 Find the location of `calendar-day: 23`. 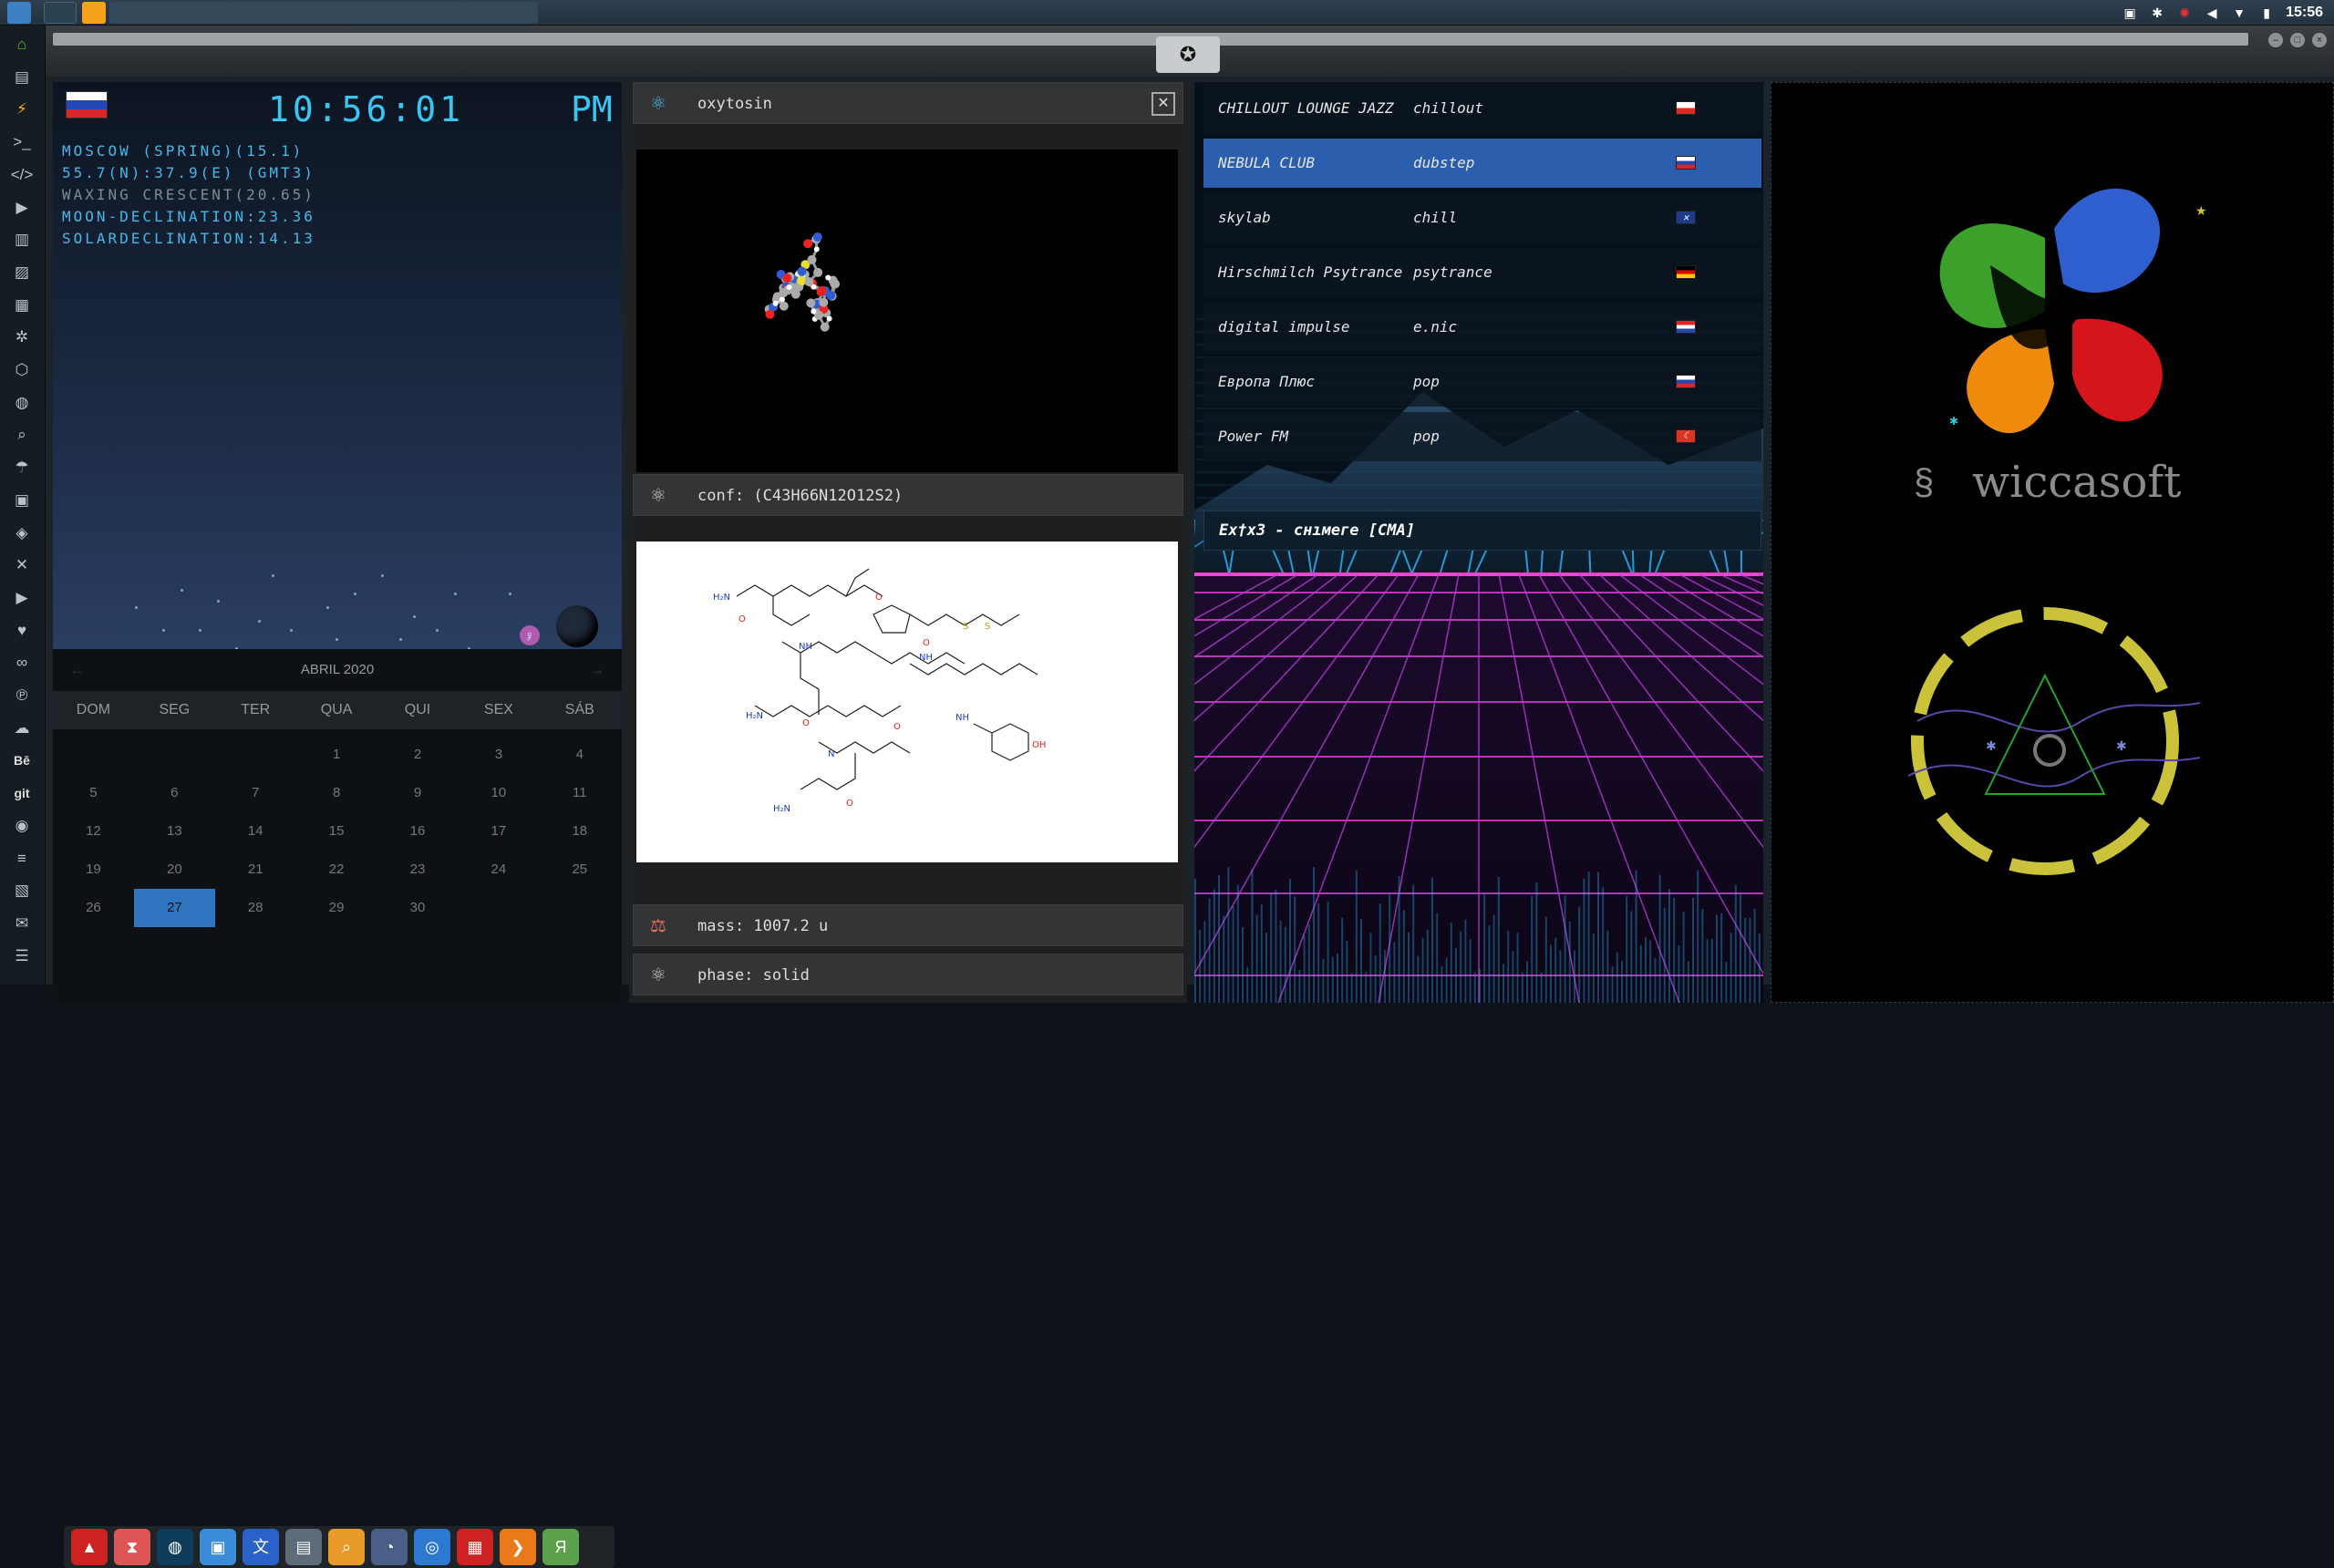

calendar-day: 23 is located at coordinates (418, 870).